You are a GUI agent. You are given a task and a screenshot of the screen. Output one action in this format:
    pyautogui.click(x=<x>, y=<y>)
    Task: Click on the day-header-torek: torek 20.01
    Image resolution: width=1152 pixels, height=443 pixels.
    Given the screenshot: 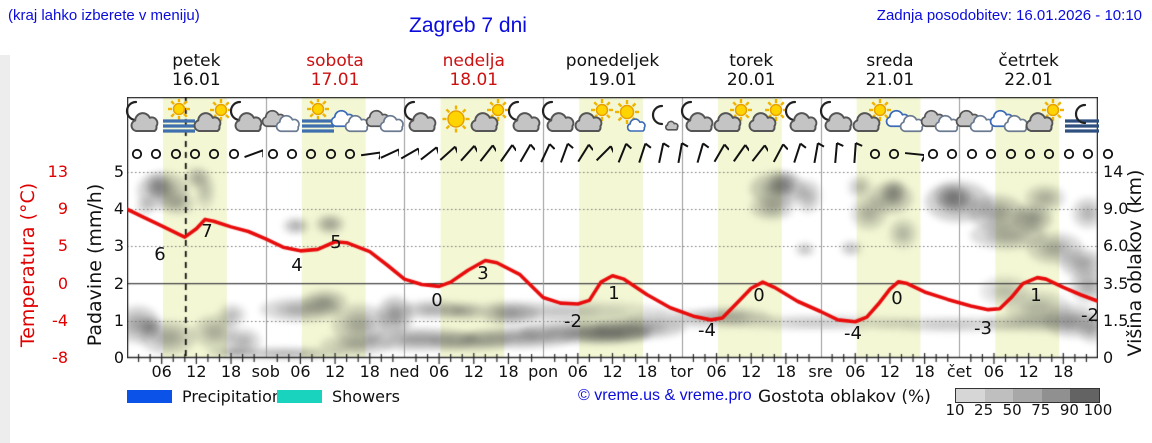 What is the action you would take?
    pyautogui.click(x=751, y=71)
    